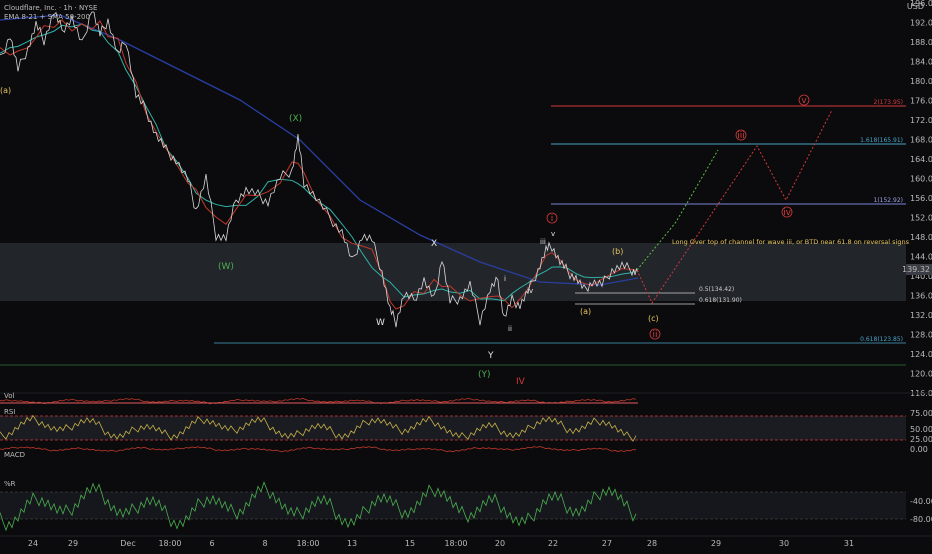 This screenshot has width=932, height=554. What do you see at coordinates (921, 81) in the screenshot?
I see `price-tick: 180.00` at bounding box center [921, 81].